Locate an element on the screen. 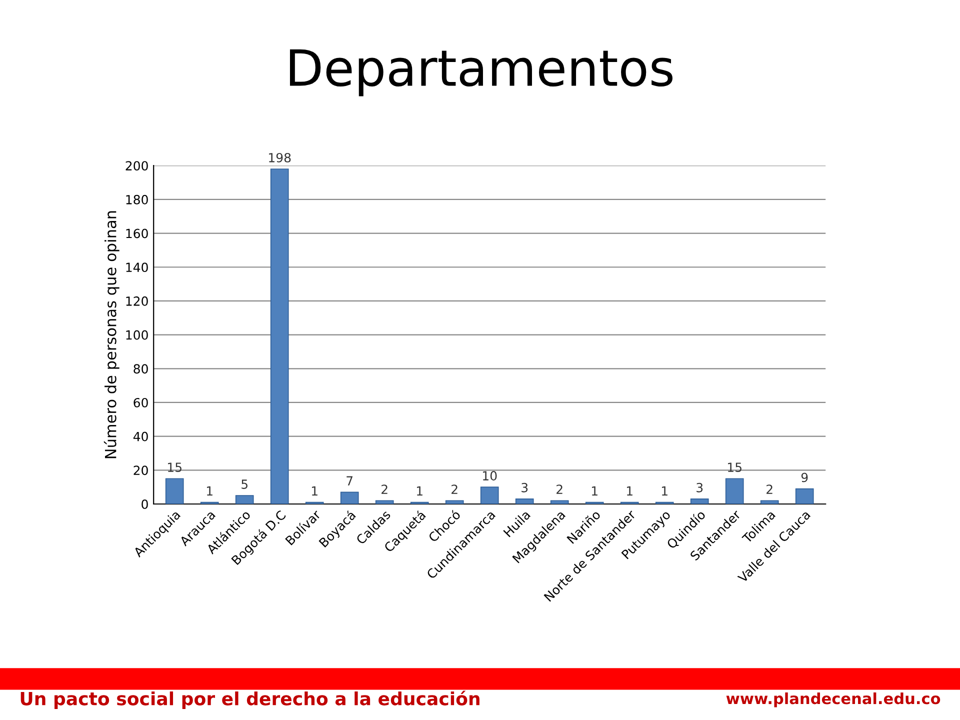 The image size is (960, 720). data-label: 9 is located at coordinates (804, 477).